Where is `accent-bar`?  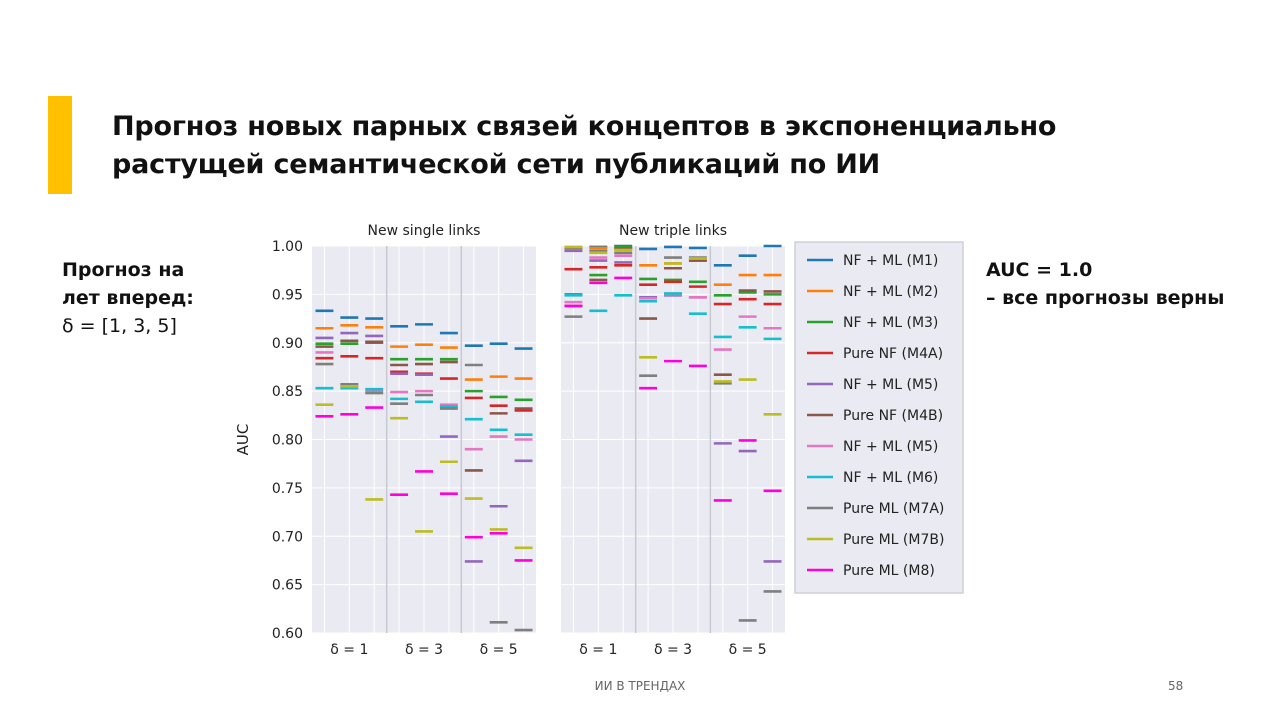 accent-bar is located at coordinates (60, 145).